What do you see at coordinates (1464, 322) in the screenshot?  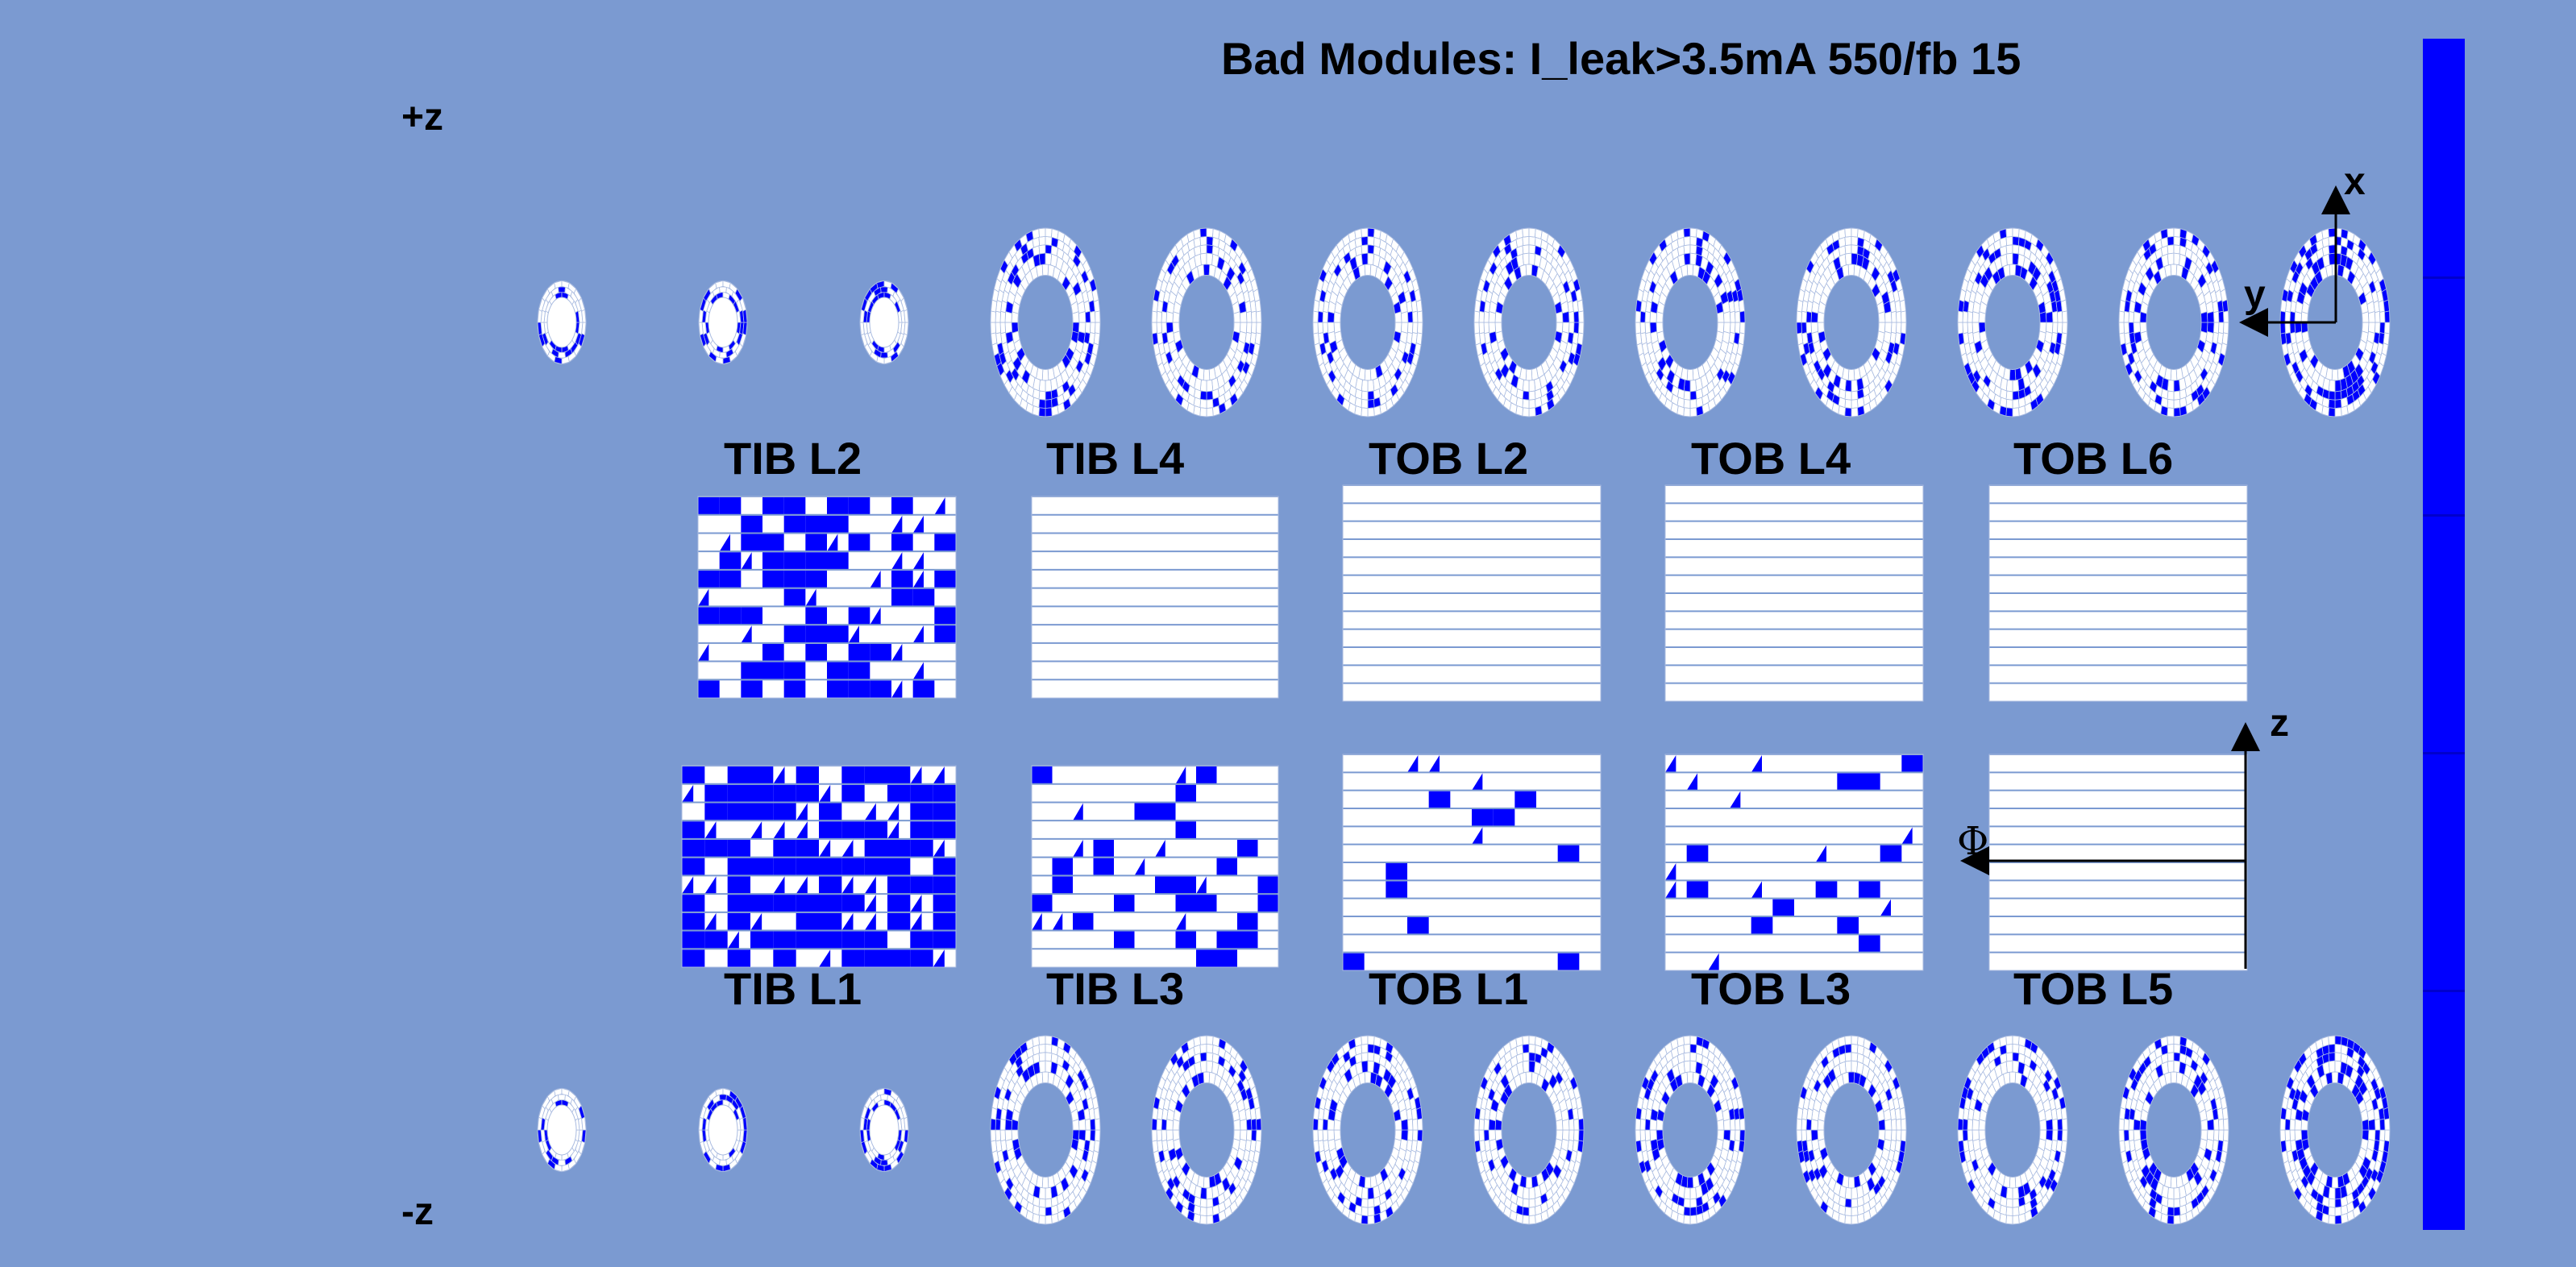 I see `endcap-disks-plus-z` at bounding box center [1464, 322].